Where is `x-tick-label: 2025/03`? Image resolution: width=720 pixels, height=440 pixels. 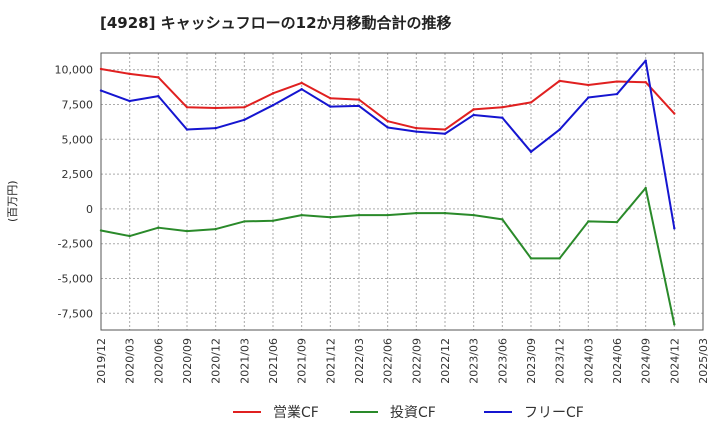
x-tick-label: 2025/03 is located at coordinates (703, 361).